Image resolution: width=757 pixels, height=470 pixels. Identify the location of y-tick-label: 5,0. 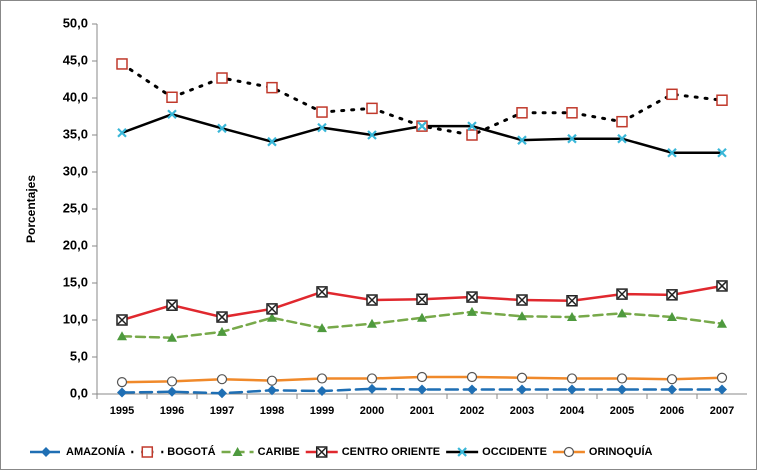
(79, 355).